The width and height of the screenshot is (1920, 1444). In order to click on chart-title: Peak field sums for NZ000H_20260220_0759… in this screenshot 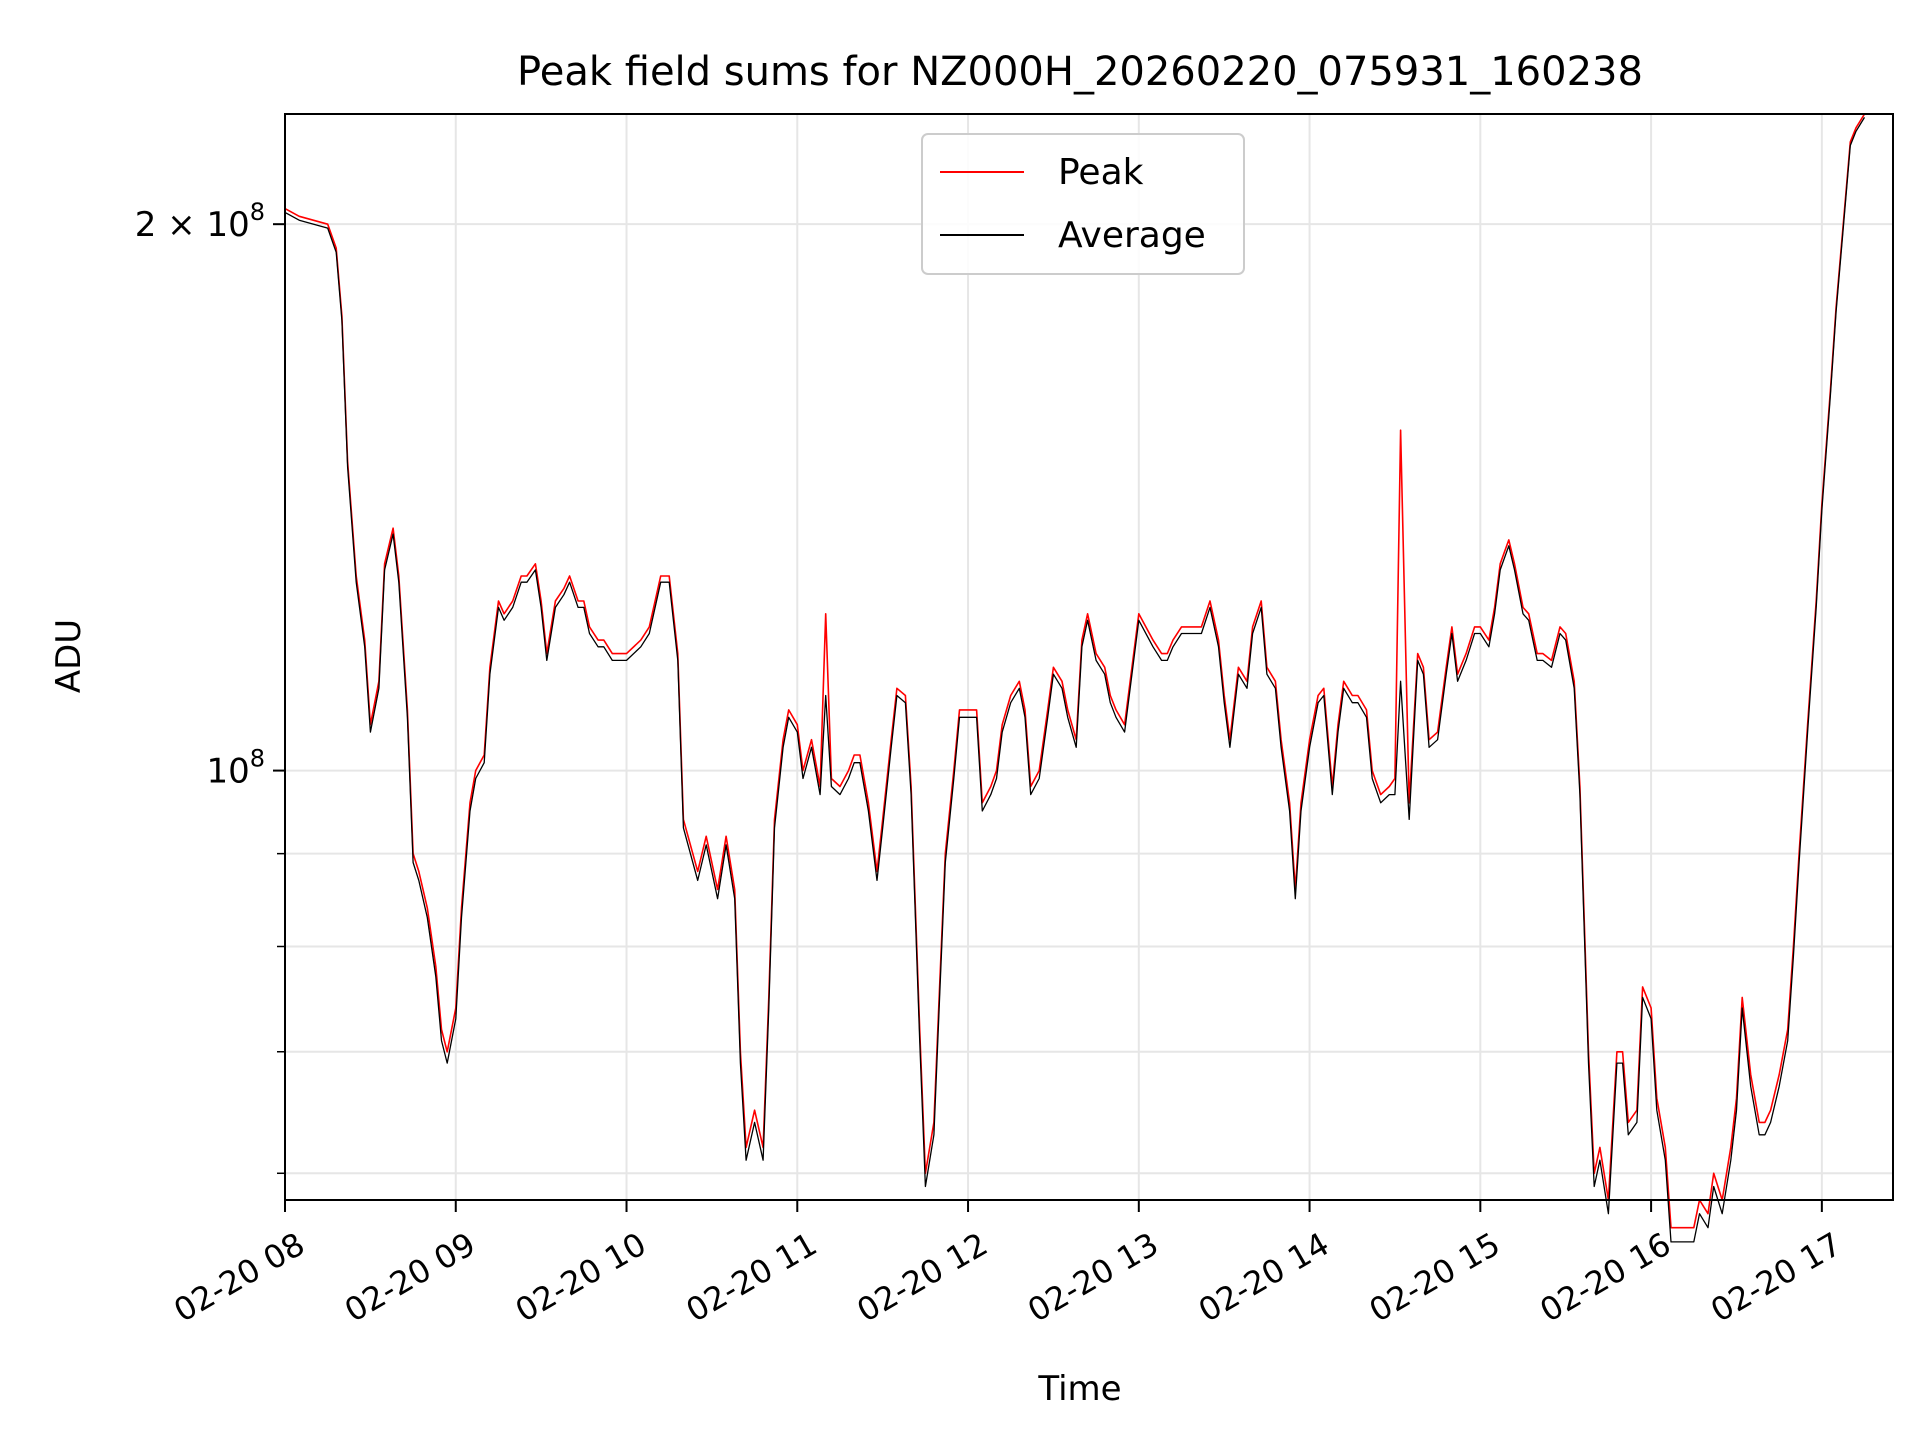, I will do `click(1080, 72)`.